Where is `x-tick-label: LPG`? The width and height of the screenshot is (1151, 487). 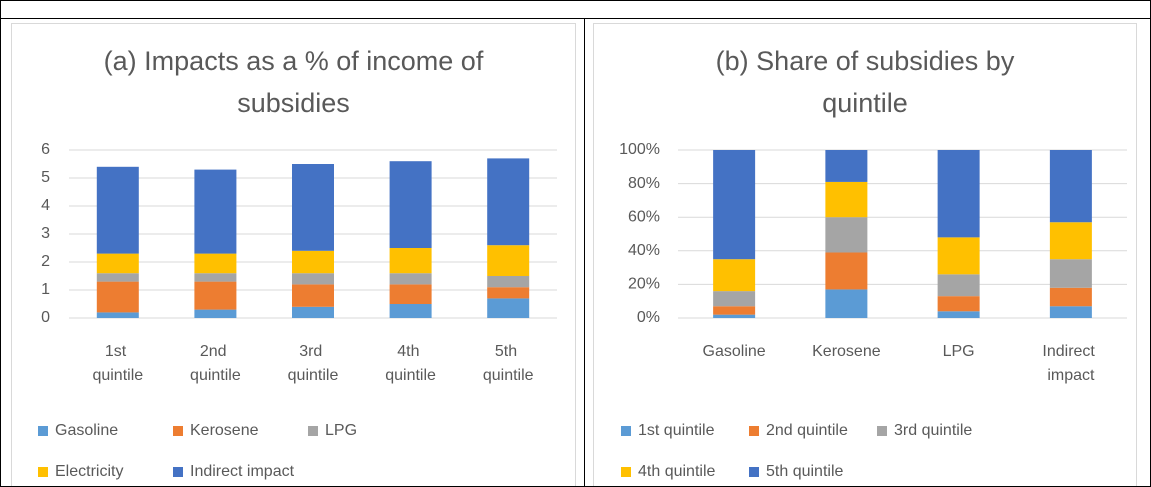
x-tick-label: LPG is located at coordinates (959, 351).